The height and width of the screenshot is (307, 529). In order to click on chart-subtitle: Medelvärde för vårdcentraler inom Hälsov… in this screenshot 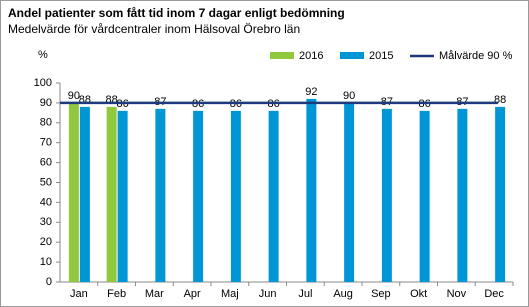, I will do `click(154, 29)`.